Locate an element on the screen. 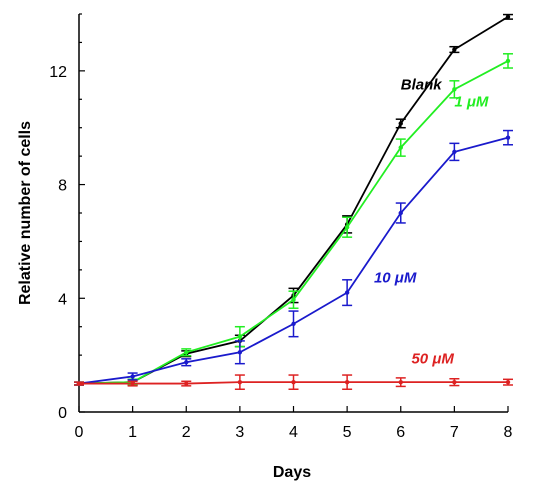  series-labels: Blank 1 μM 10 μM 50 μM is located at coordinates (431, 221).